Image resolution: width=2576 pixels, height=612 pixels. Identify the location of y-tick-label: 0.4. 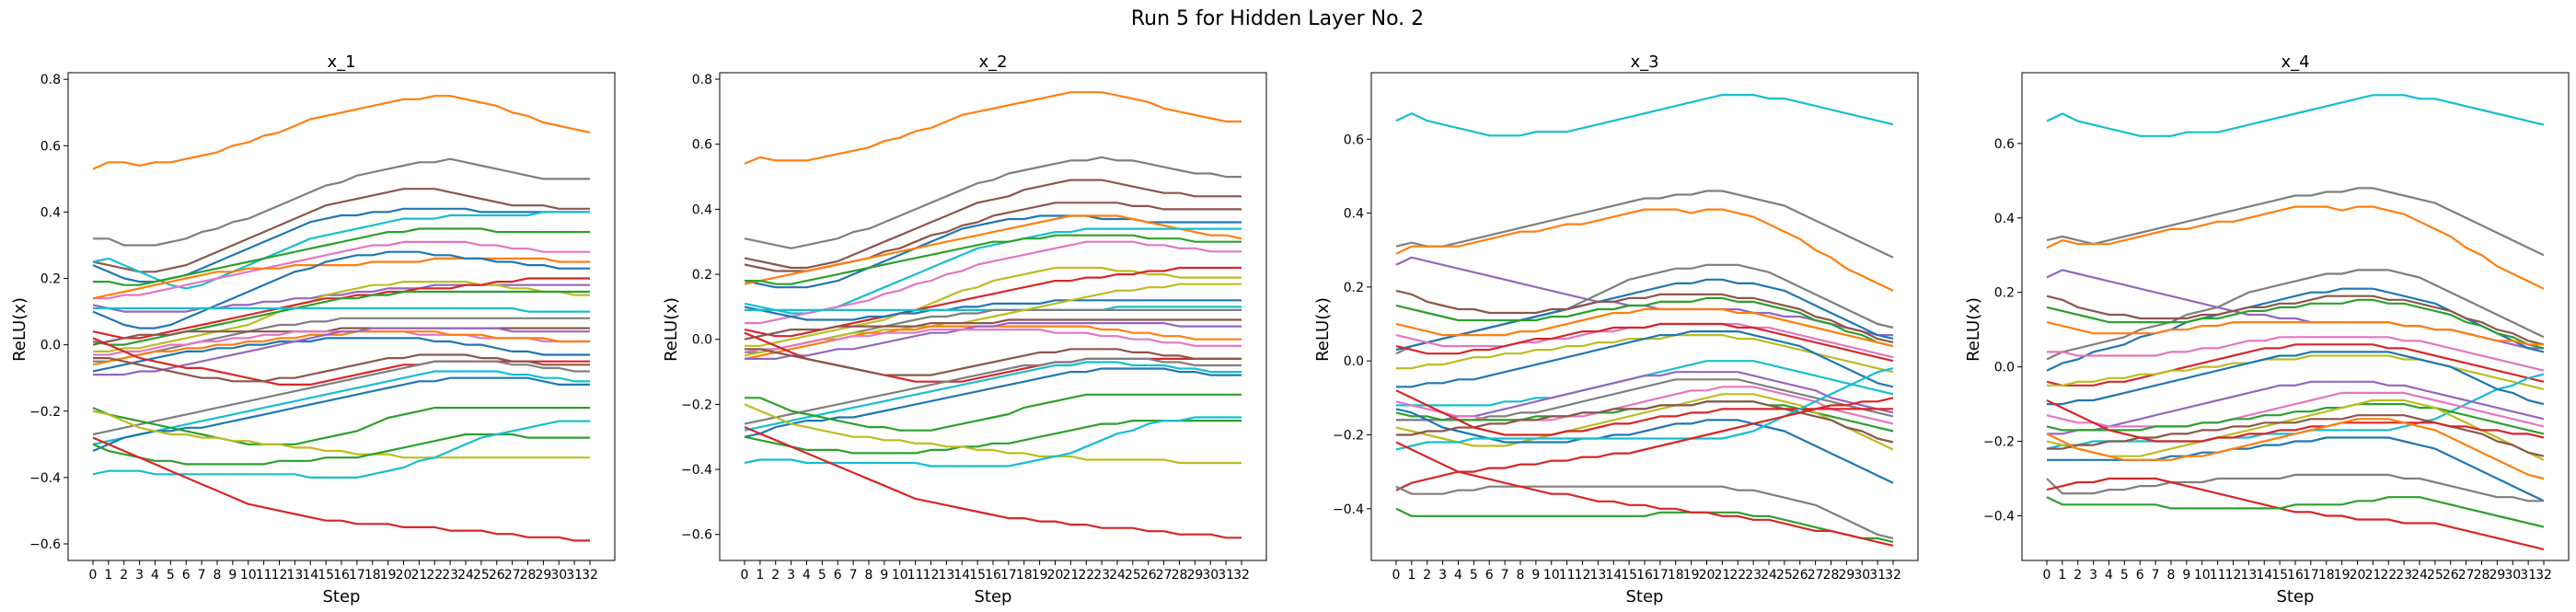
(702, 209).